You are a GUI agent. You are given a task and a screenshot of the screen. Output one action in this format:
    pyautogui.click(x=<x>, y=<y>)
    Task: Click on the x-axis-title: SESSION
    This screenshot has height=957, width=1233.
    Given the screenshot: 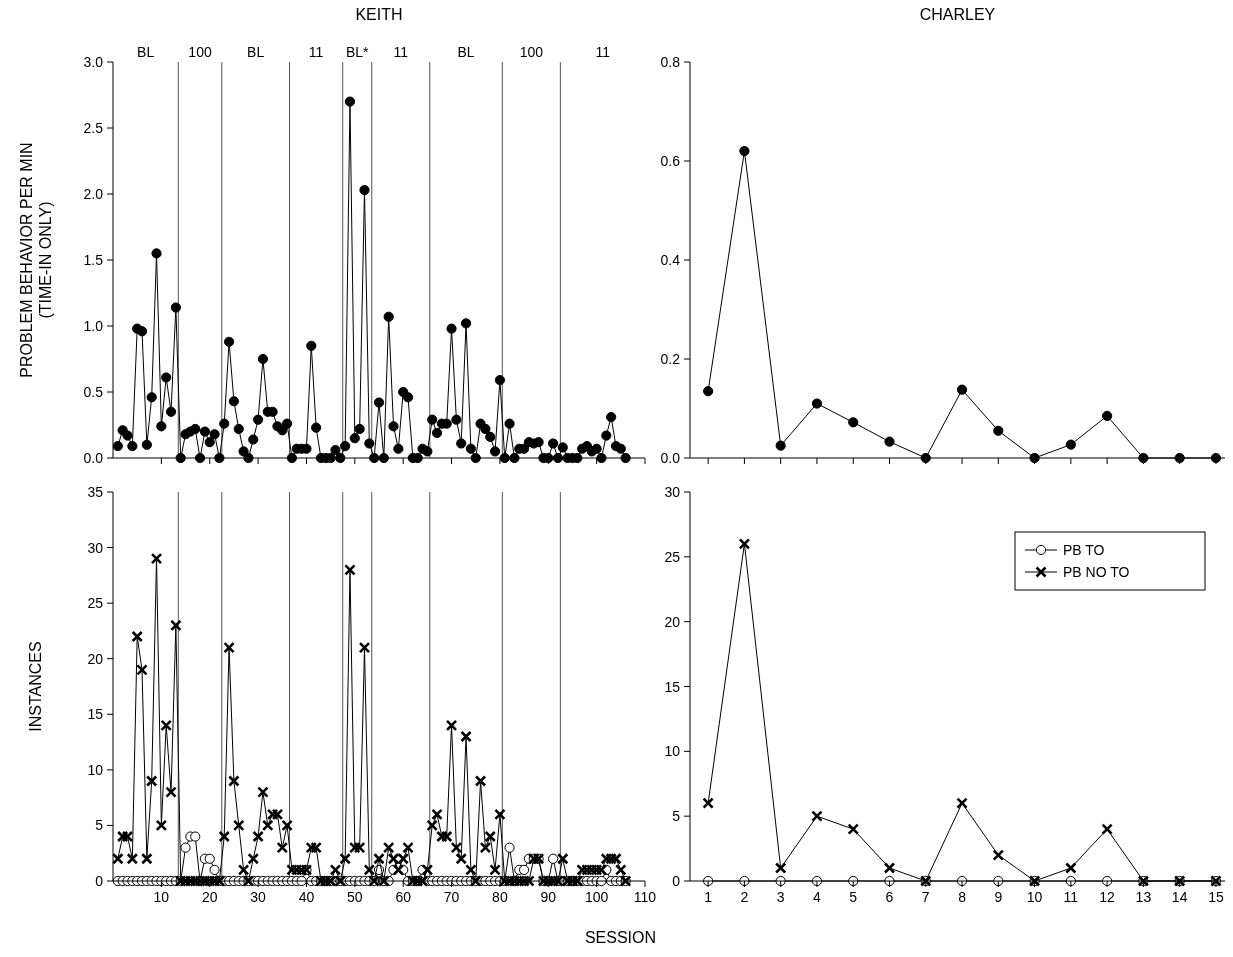 What is the action you would take?
    pyautogui.click(x=620, y=937)
    